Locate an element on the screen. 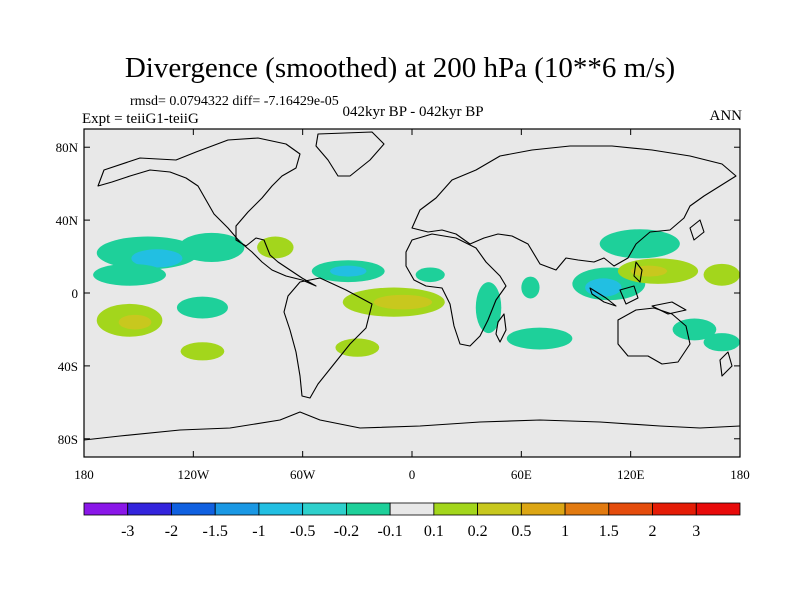 This screenshot has height=600, width=800. colorbar-label: 0.2 is located at coordinates (478, 531).